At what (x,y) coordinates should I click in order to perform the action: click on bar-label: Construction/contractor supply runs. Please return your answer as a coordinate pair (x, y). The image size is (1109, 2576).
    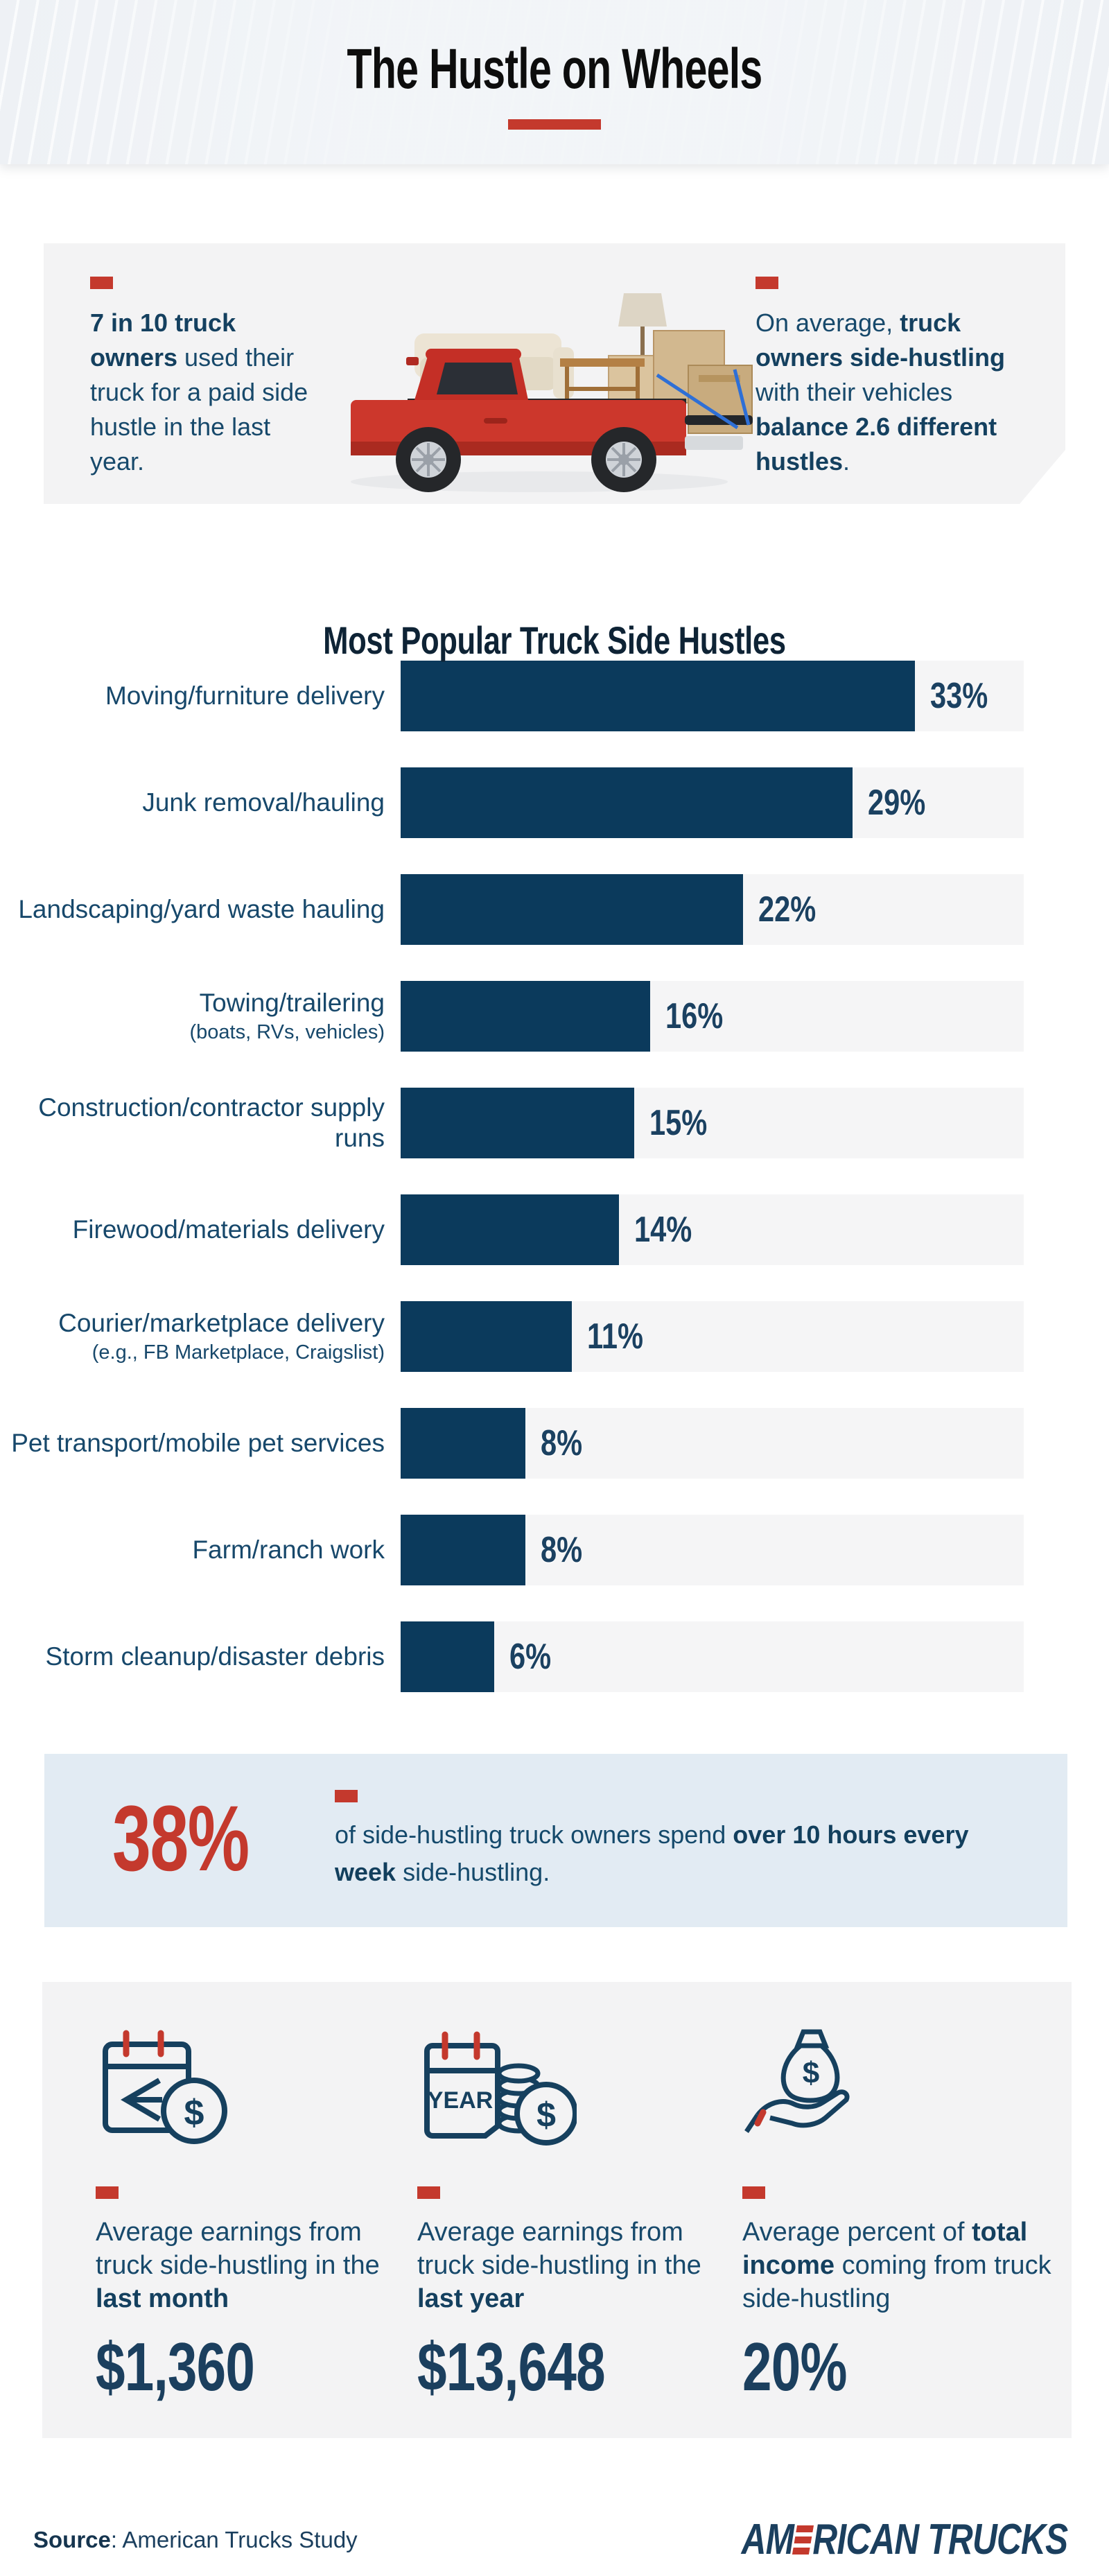
    Looking at the image, I should click on (192, 1123).